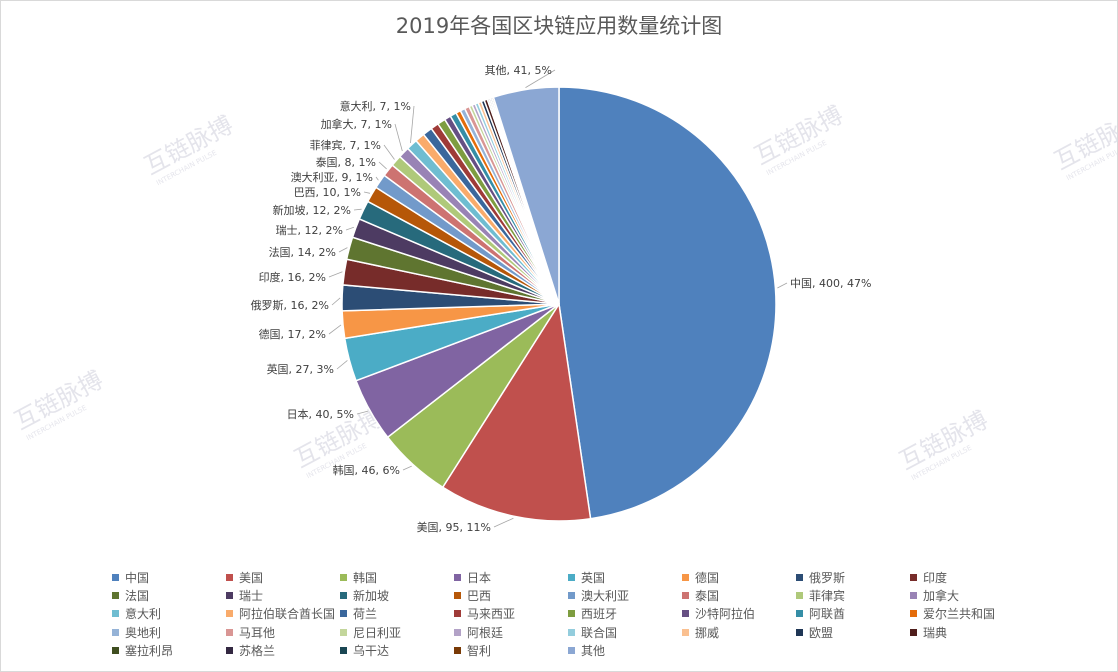 This screenshot has width=1118, height=672. What do you see at coordinates (169, 632) in the screenshot?
I see `legend-item-25: 奥地利` at bounding box center [169, 632].